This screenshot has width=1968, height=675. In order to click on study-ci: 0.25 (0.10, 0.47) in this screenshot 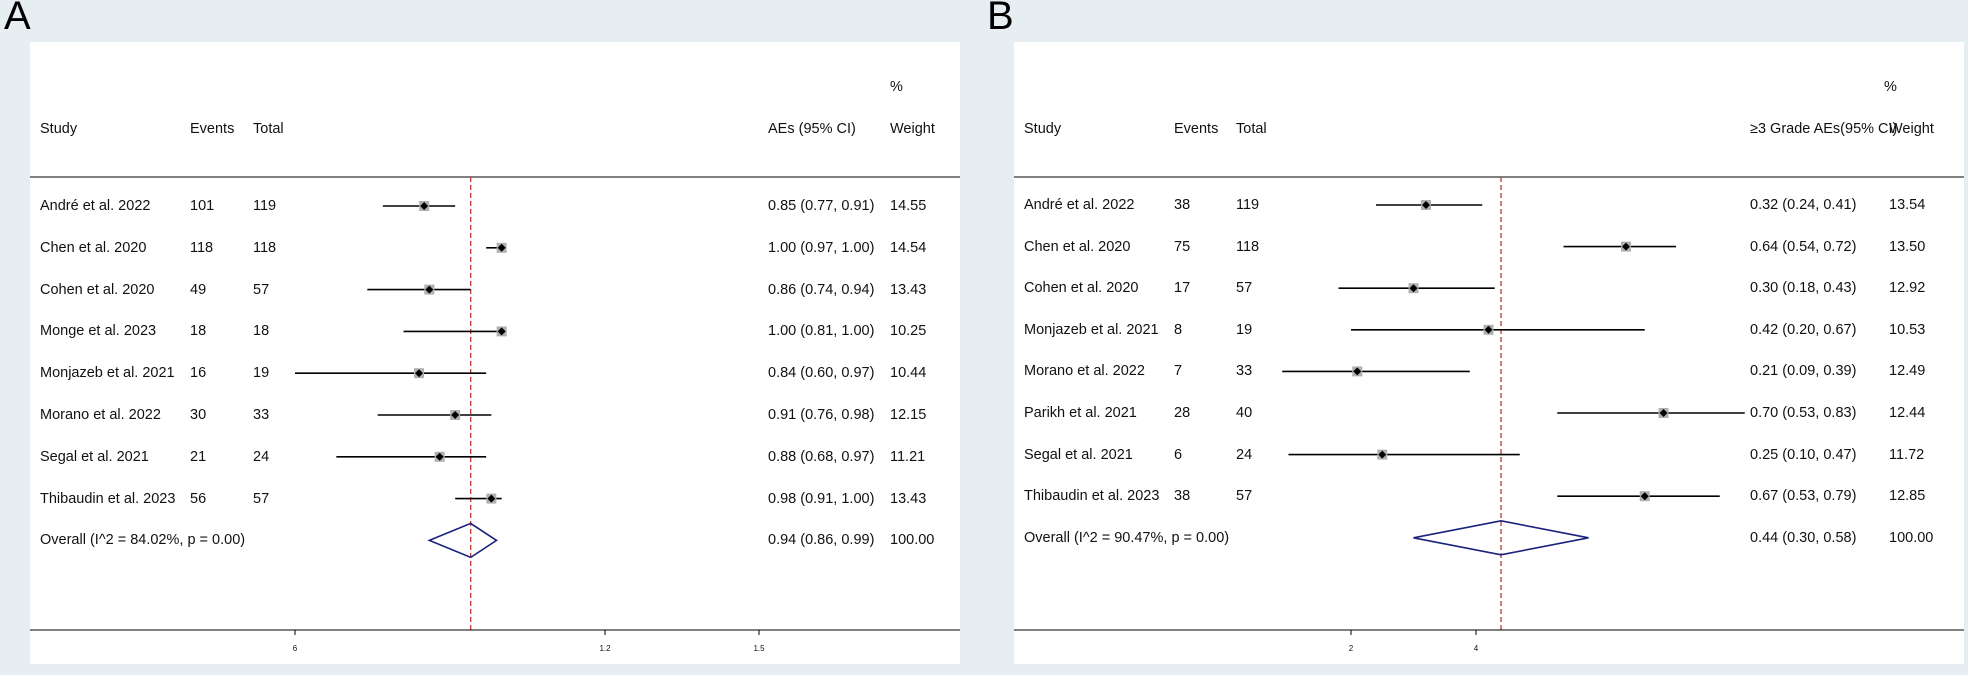, I will do `click(1803, 454)`.